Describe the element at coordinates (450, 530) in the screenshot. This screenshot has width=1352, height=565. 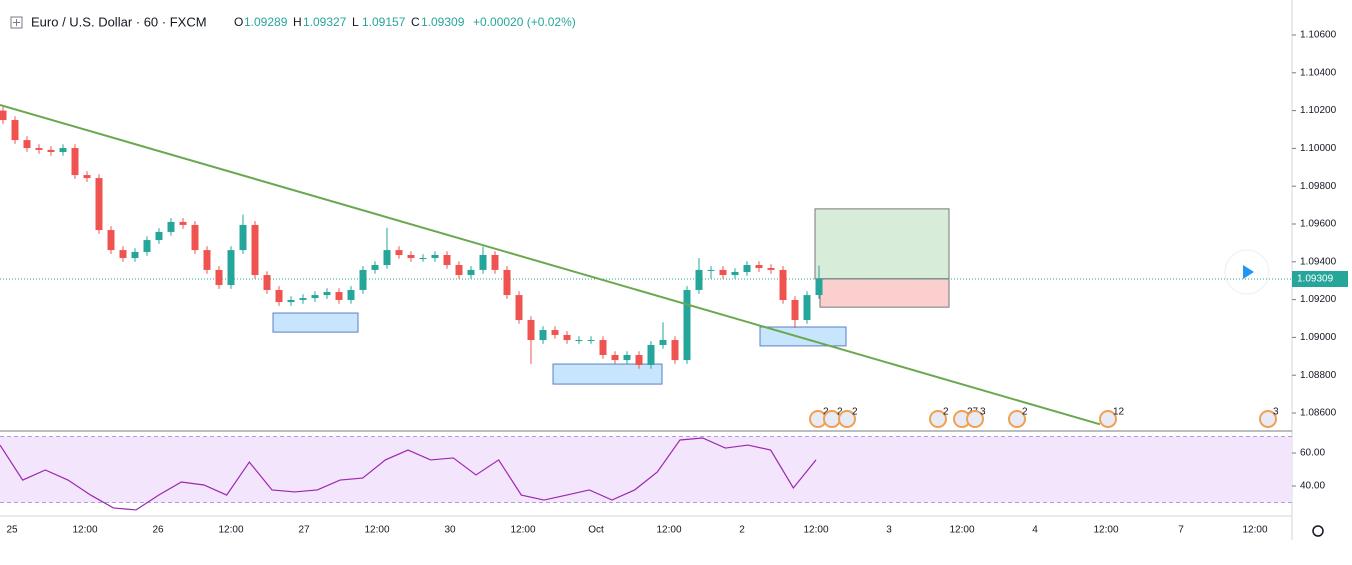
I see `time-label: 30` at that location.